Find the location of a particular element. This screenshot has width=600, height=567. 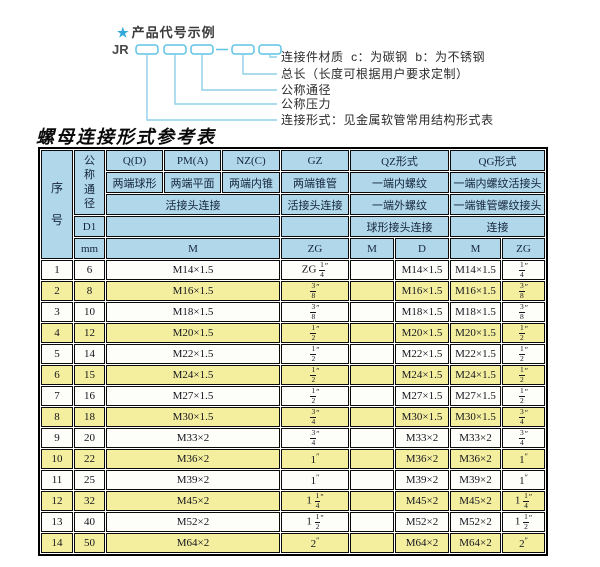

cell-qg-m: M20×1.5 is located at coordinates (475, 333).